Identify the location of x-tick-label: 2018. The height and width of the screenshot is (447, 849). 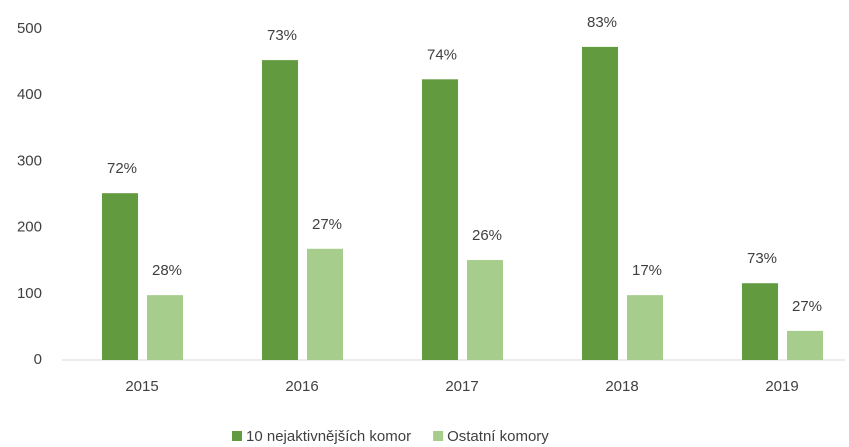
(621, 386).